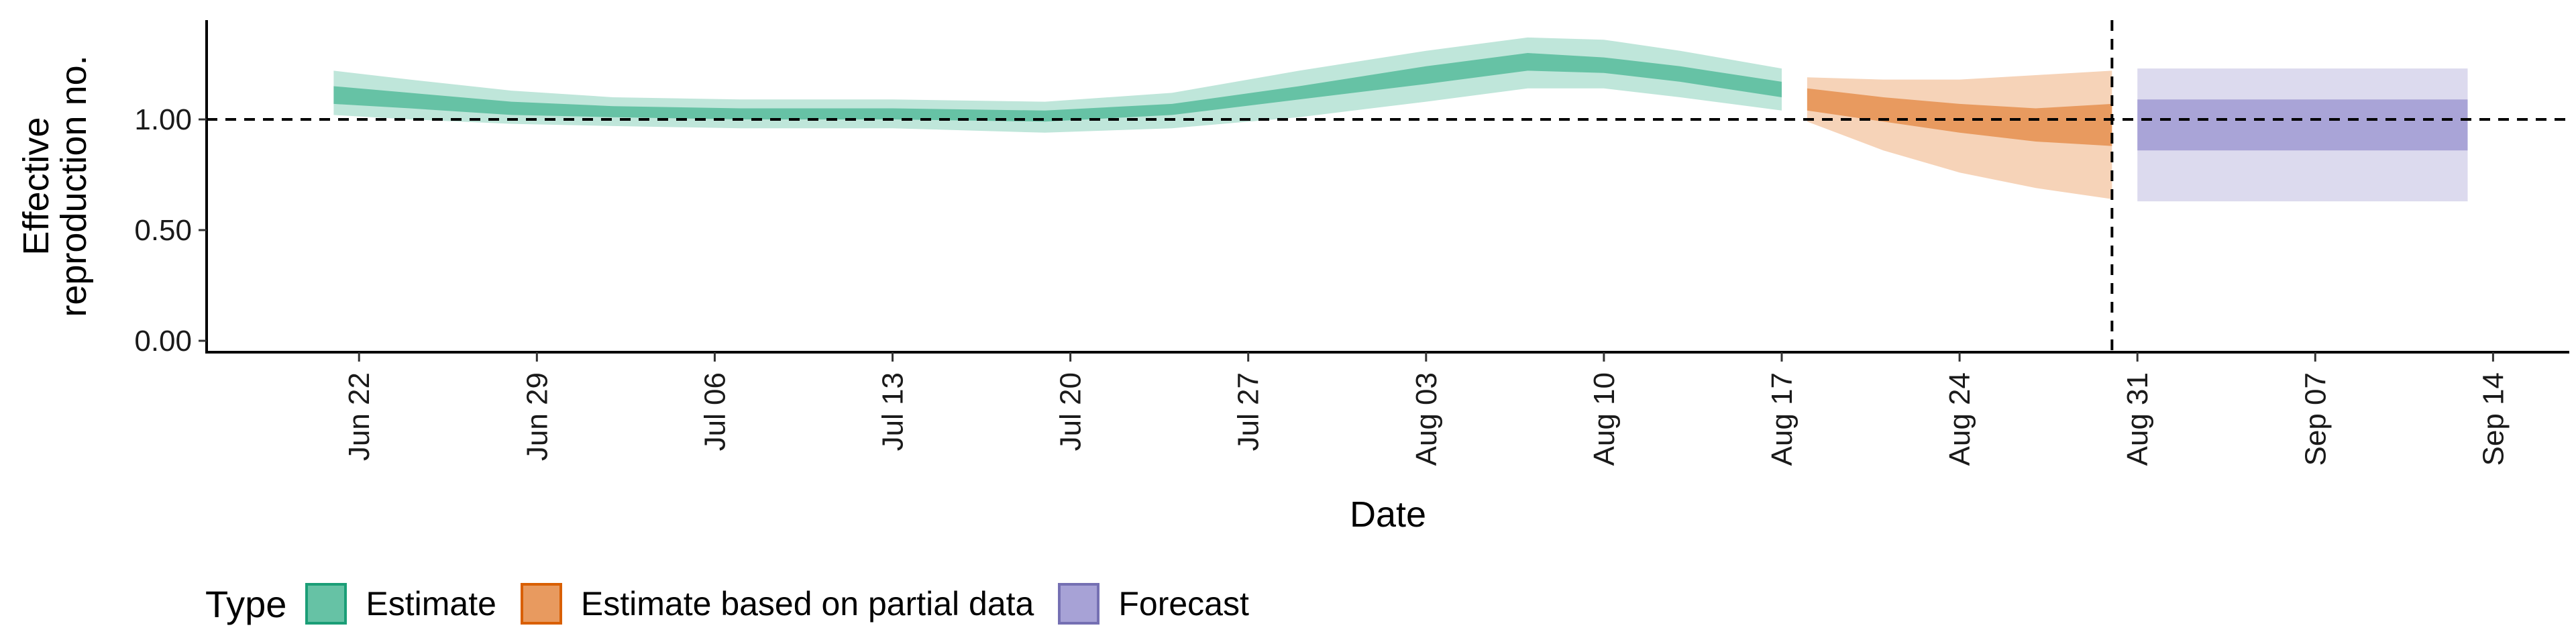 This screenshot has width=2576, height=644. I want to click on x-tick-label: Aug 17, so click(1782, 419).